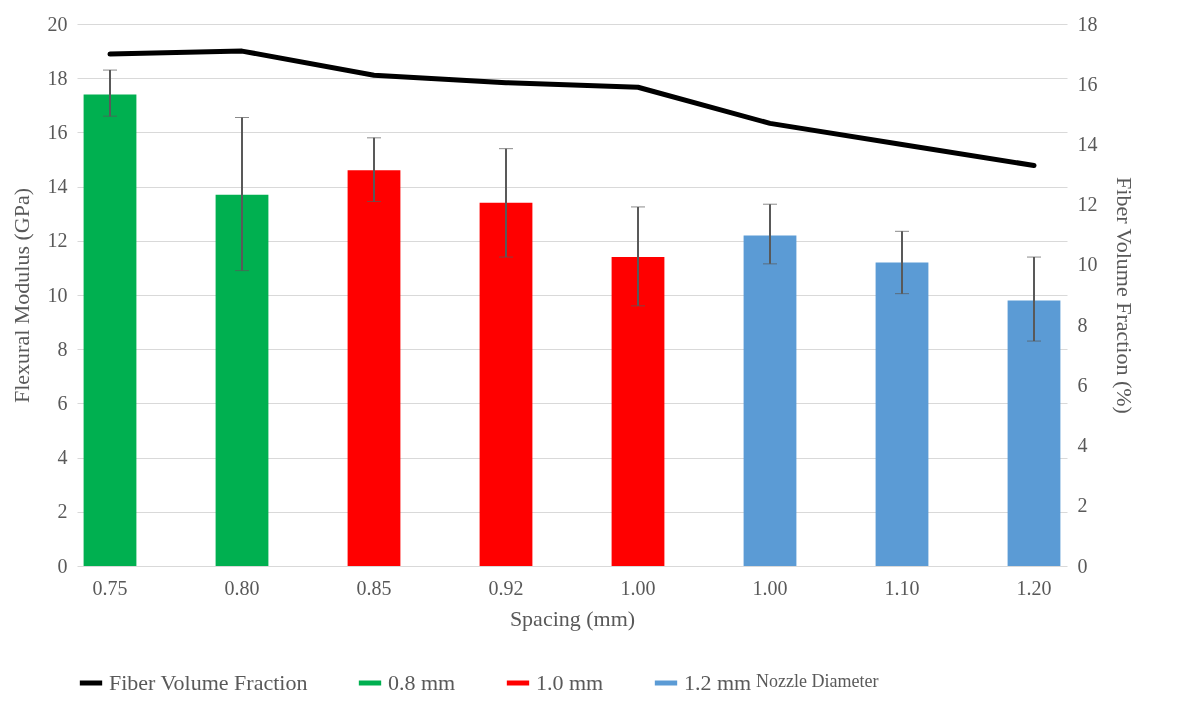 This screenshot has height=711, width=1186. I want to click on y-tick-label: 2, so click(62, 511).